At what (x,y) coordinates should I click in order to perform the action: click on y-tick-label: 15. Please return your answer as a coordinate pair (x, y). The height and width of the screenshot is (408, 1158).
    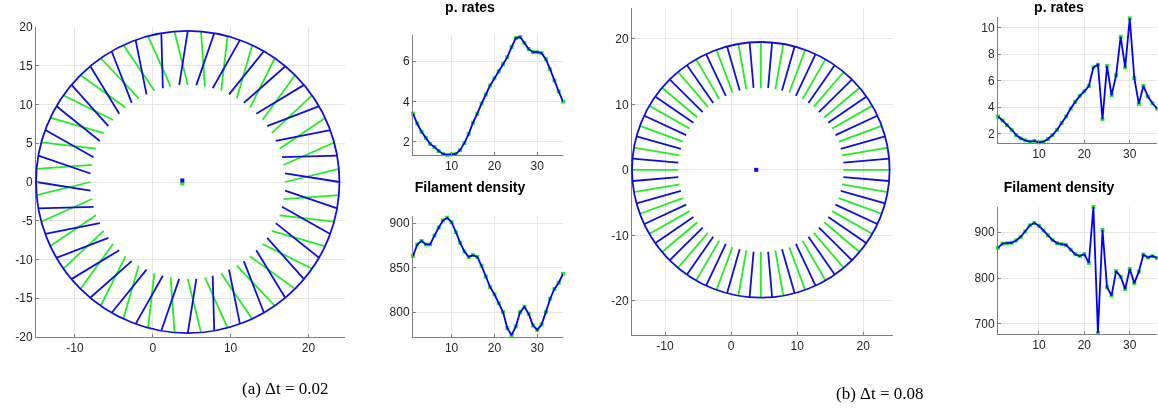
    Looking at the image, I should click on (26, 65).